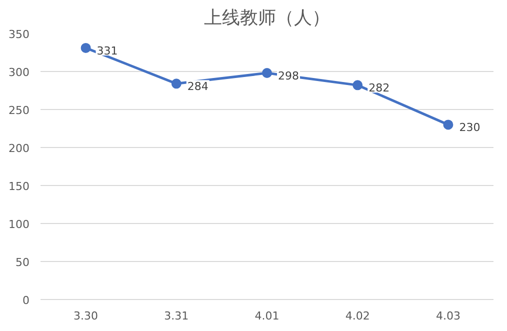 The image size is (507, 331). Describe the element at coordinates (107, 51) in the screenshot. I see `data-label: 331` at that location.